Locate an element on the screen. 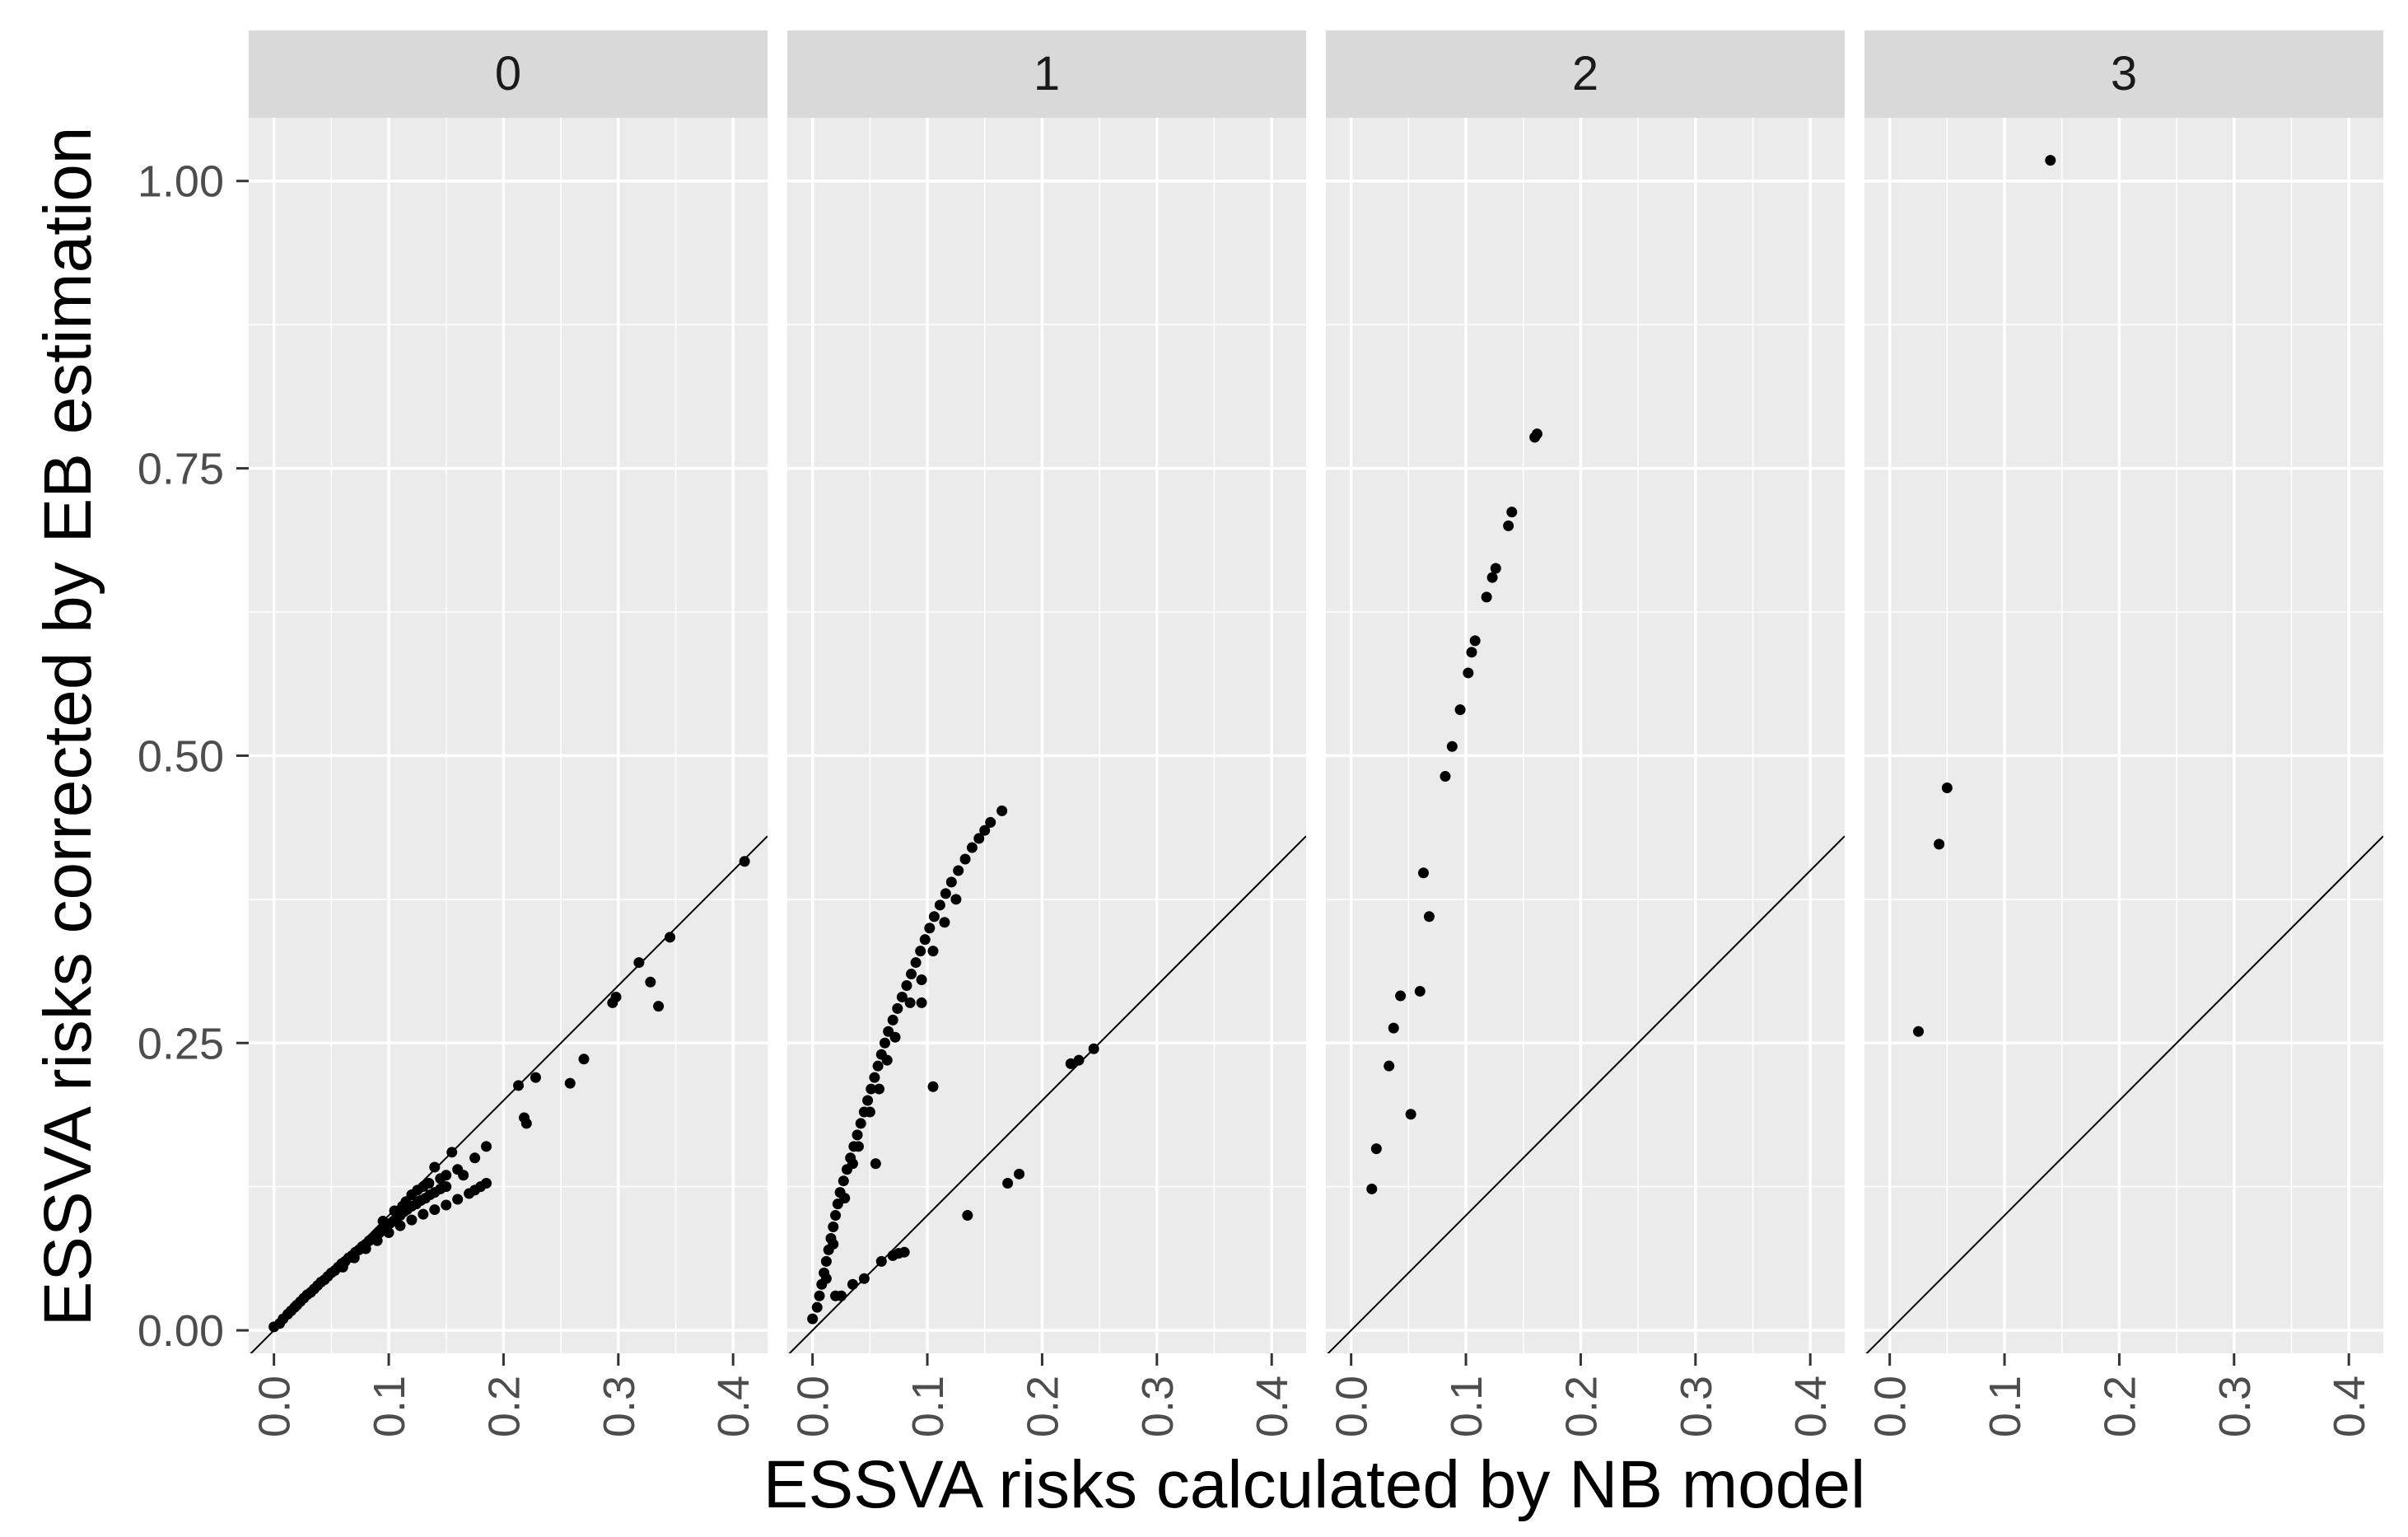 The height and width of the screenshot is (1537, 2408). y-axis: 0.00 0.25 0.50 0.75 1.00 is located at coordinates (193, 757).